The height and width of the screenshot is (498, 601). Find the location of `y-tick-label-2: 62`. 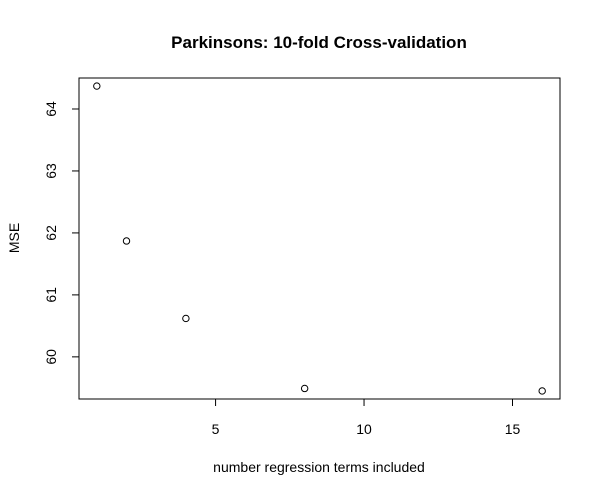

y-tick-label-2: 62 is located at coordinates (51, 233).